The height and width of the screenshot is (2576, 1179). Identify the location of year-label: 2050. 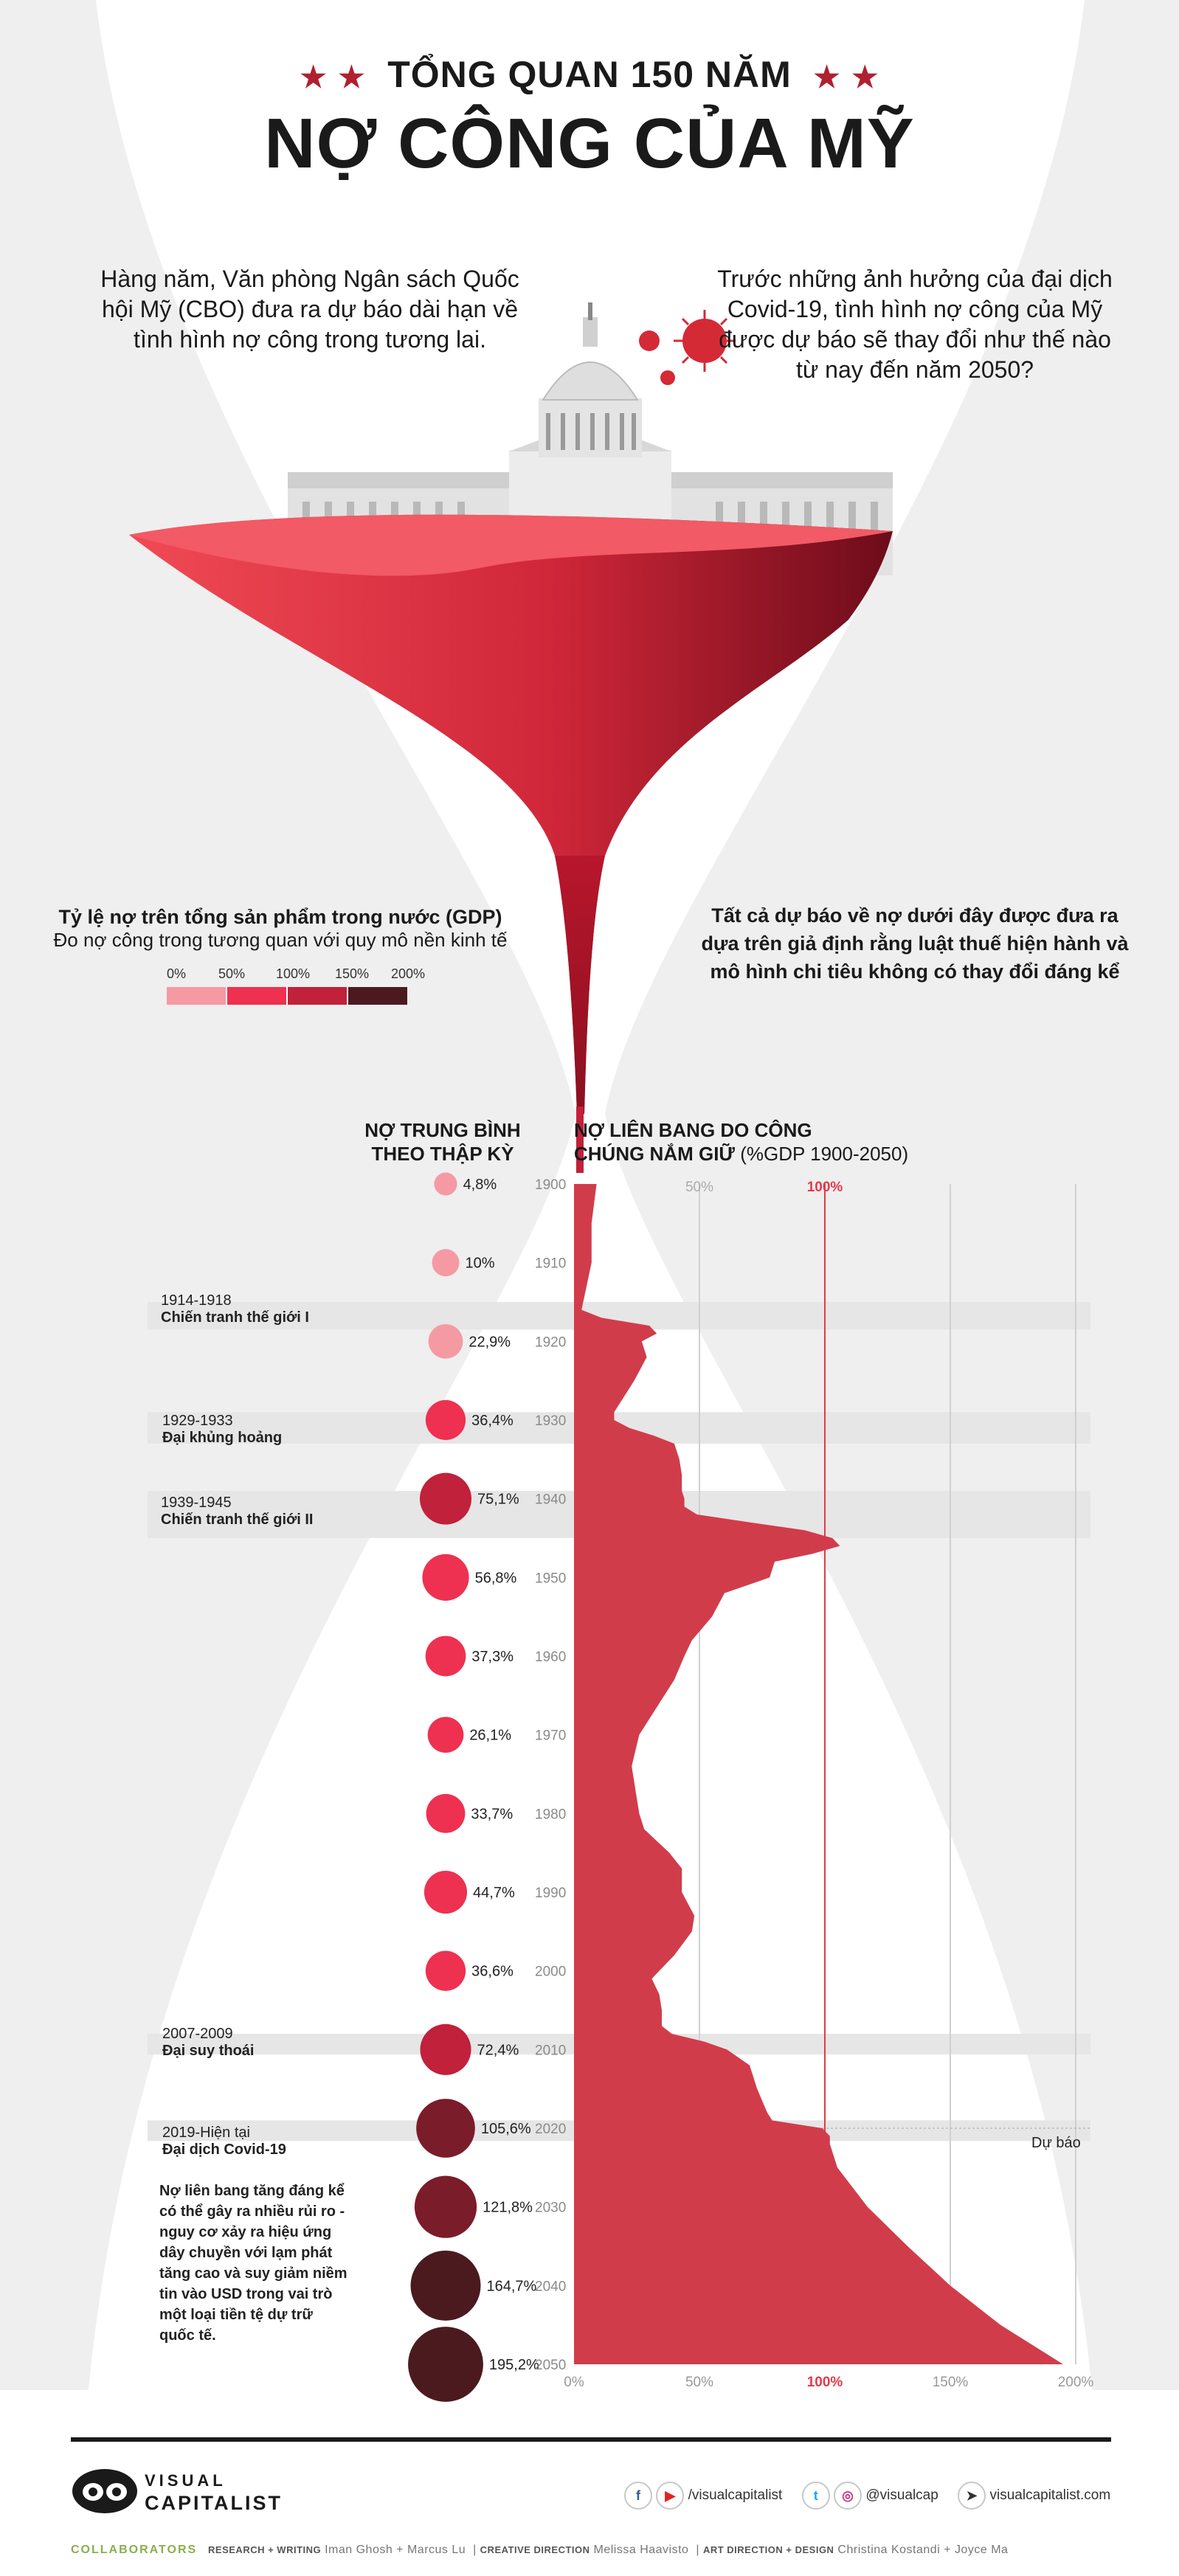
(550, 2365).